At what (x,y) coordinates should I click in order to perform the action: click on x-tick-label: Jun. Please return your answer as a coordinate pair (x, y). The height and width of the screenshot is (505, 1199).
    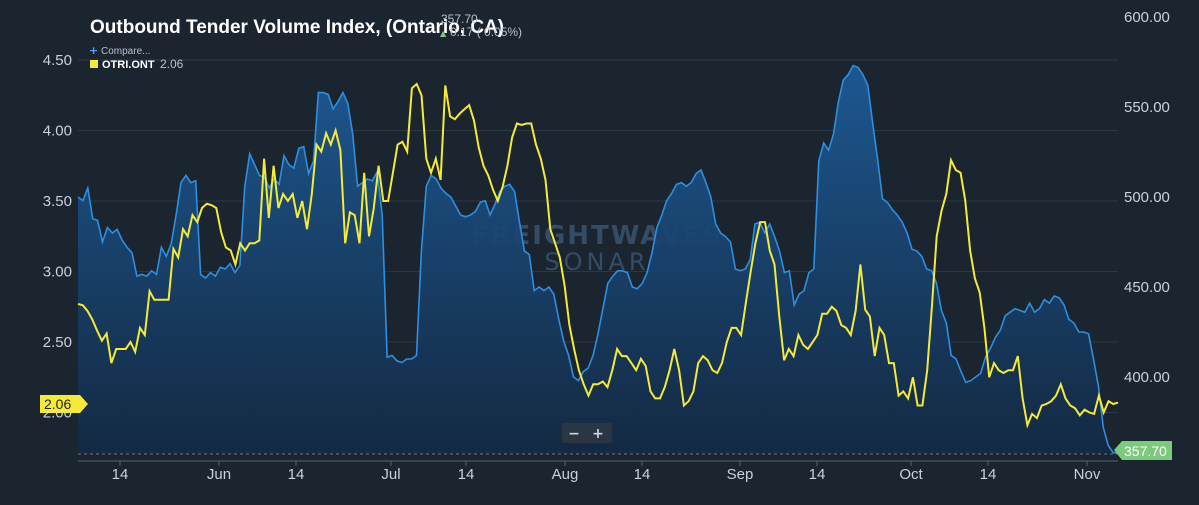
    Looking at the image, I should click on (219, 474).